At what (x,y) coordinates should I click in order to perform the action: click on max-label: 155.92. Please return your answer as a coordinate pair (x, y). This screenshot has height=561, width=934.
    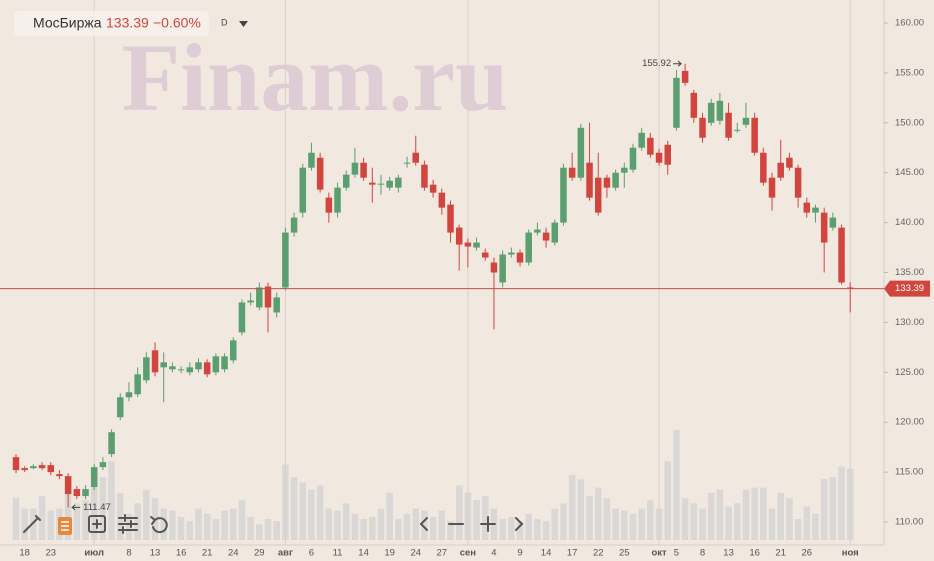
    Looking at the image, I should click on (656, 63).